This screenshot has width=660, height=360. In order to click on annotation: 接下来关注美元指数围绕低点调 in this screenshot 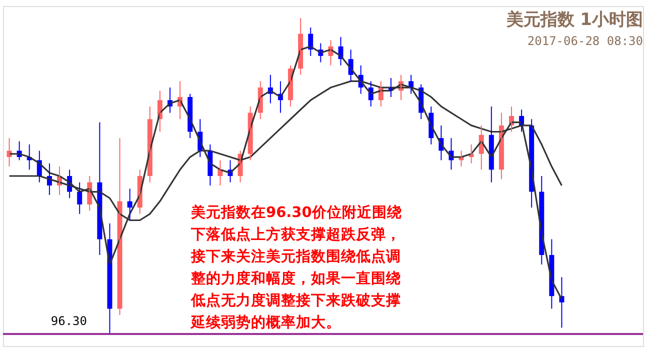, I will do `click(295, 256)`.